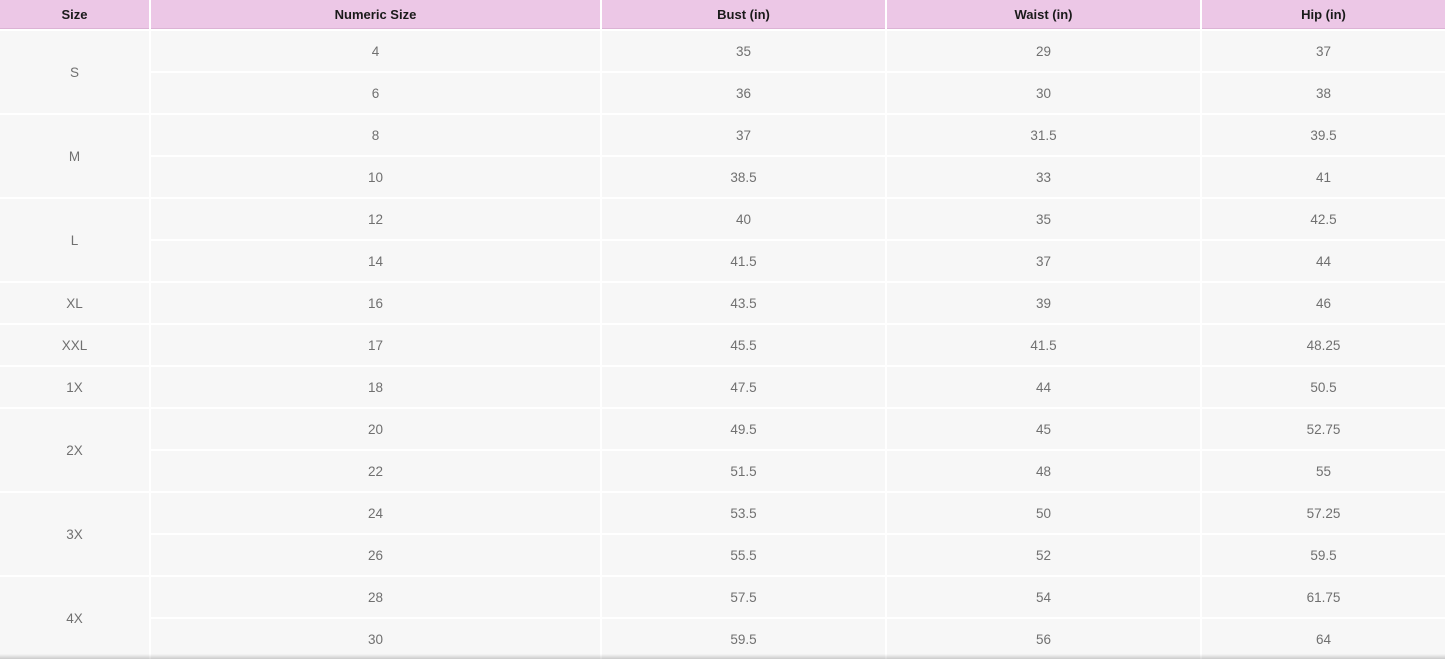 The image size is (1445, 661). What do you see at coordinates (376, 136) in the screenshot?
I see `cell-numeric-size: 8` at bounding box center [376, 136].